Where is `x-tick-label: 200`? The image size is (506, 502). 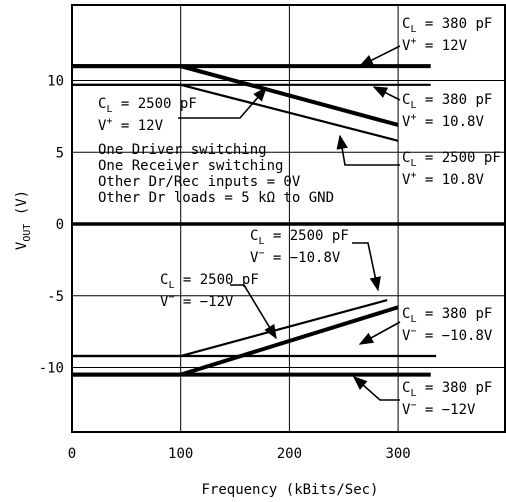 x-tick-label: 200 is located at coordinates (289, 454).